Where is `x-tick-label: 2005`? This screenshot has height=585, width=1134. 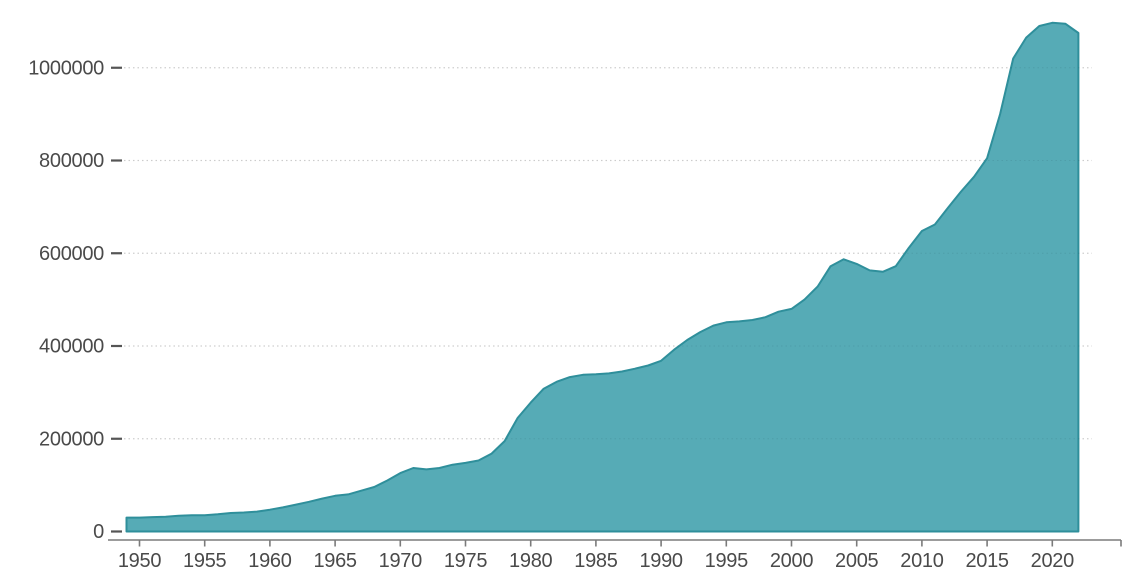 x-tick-label: 2005 is located at coordinates (856, 561).